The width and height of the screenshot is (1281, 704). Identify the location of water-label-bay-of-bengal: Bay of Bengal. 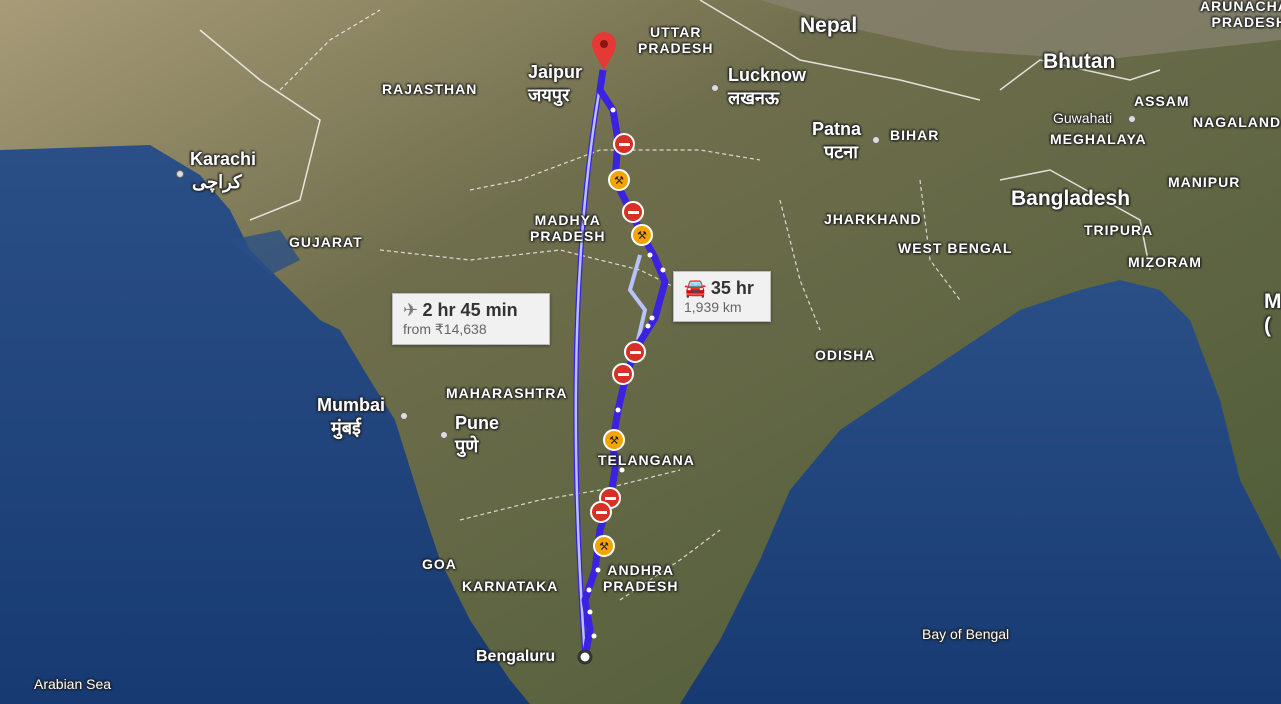
(966, 634).